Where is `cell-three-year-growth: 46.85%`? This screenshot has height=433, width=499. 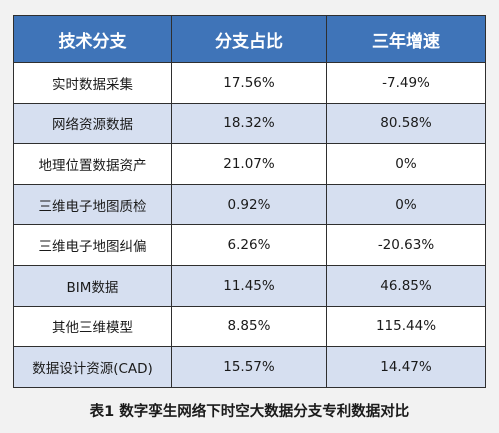 cell-three-year-growth: 46.85% is located at coordinates (406, 285).